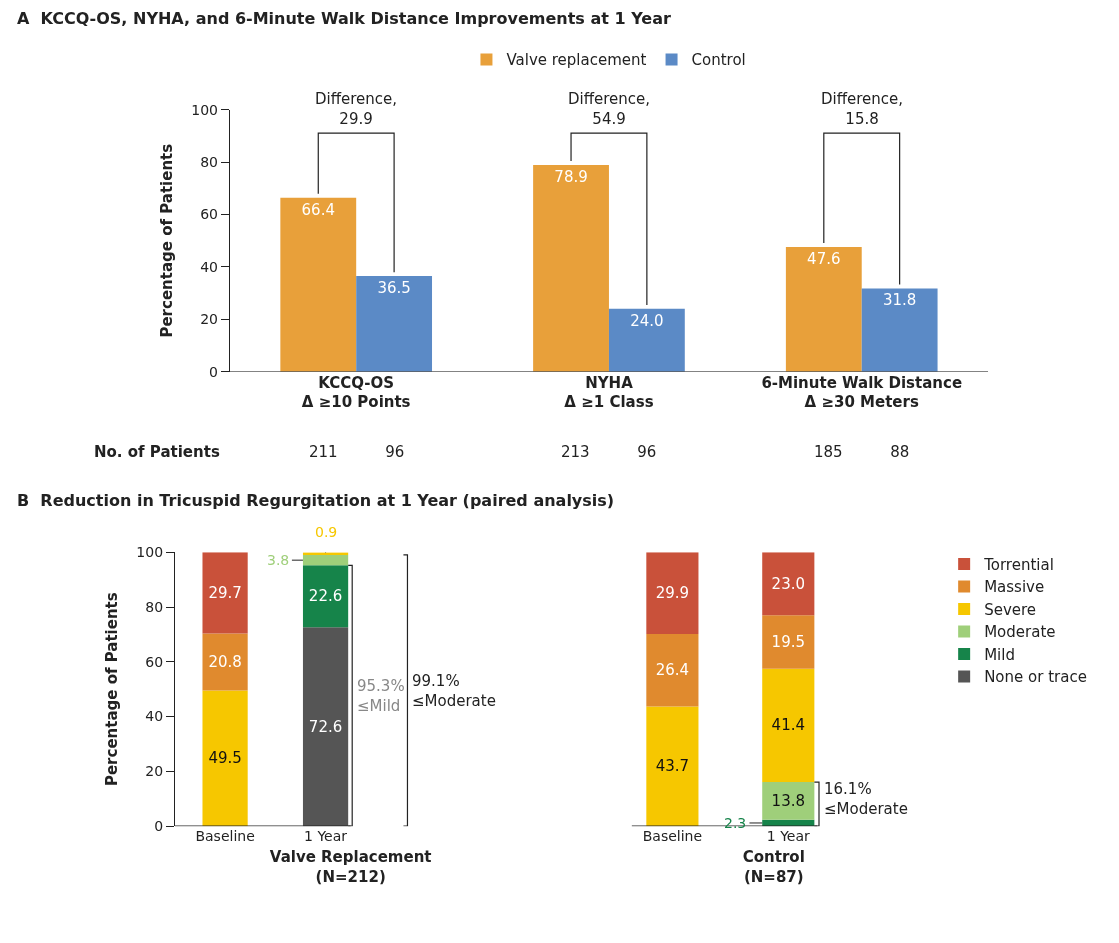 This screenshot has width=1119, height=943. What do you see at coordinates (1020, 632) in the screenshot?
I see `legend-label: Moderate` at bounding box center [1020, 632].